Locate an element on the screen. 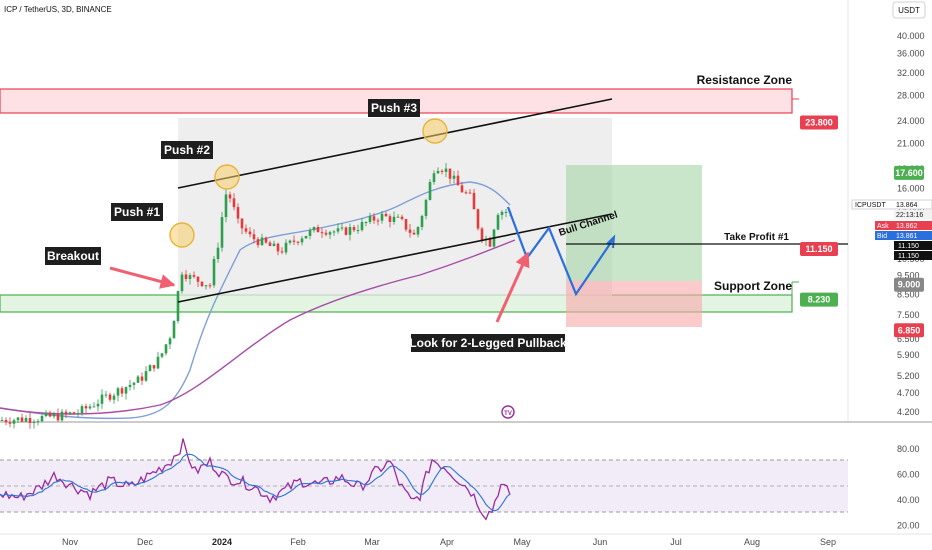 This screenshot has width=932, height=550. rsi-tick: 20.00 is located at coordinates (908, 526).